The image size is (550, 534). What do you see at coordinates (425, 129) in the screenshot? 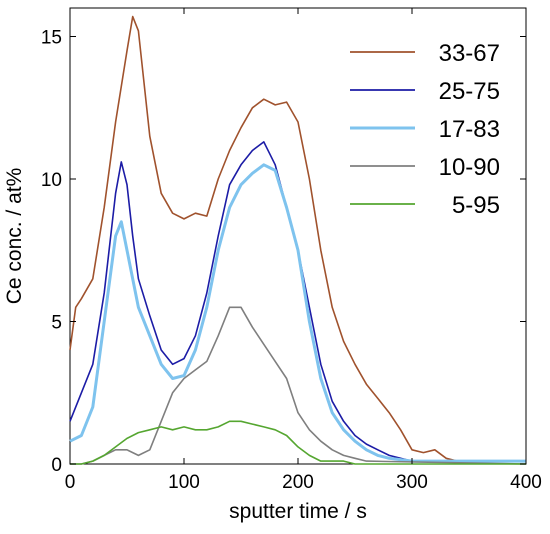
I see `legend: 33-67 25-75 17-83 10-90 5-95` at bounding box center [425, 129].